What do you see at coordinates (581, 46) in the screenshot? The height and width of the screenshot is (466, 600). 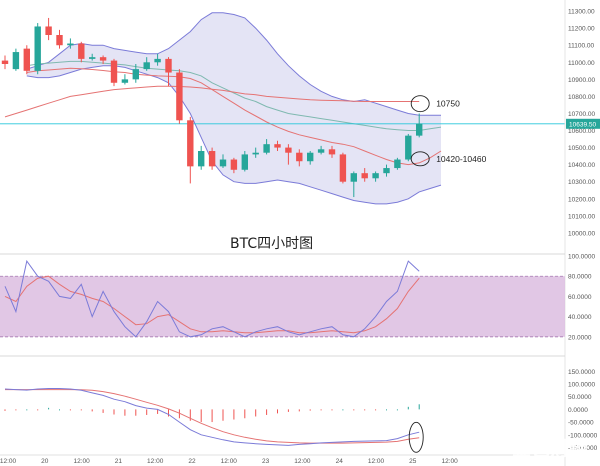 I see `price-tick-label: 11100.00` at bounding box center [581, 46].